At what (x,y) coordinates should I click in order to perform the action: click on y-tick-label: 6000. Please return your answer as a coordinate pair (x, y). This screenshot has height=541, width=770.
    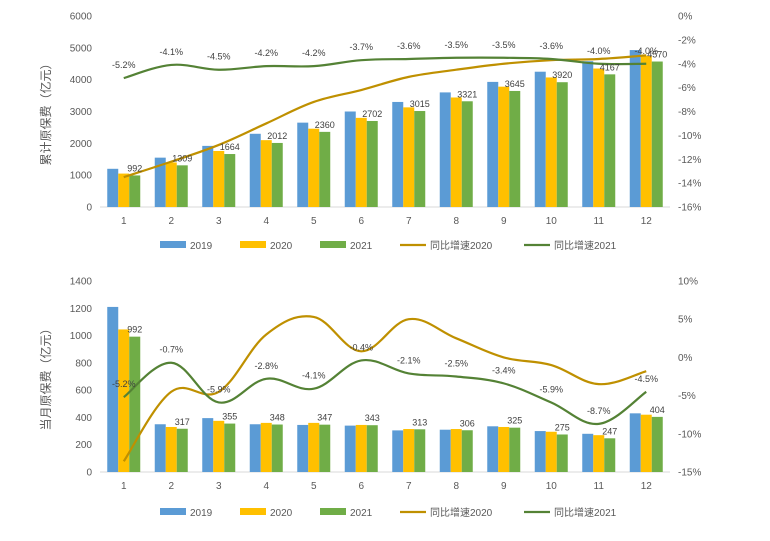
    Looking at the image, I should click on (81, 17).